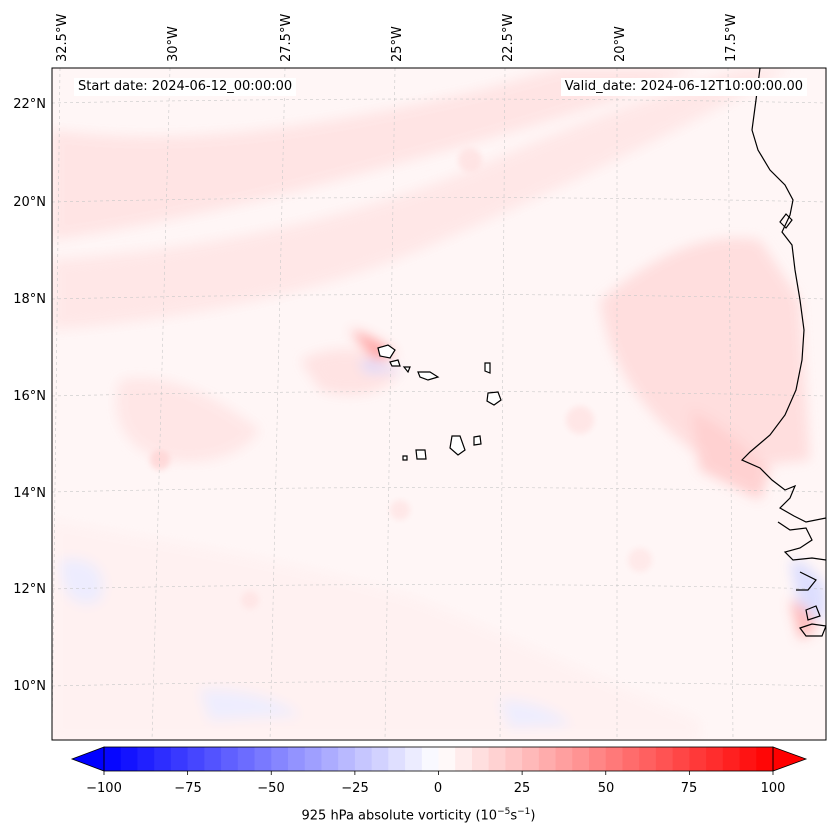  What do you see at coordinates (354, 788) in the screenshot?
I see `colorbar-tick: −25` at bounding box center [354, 788].